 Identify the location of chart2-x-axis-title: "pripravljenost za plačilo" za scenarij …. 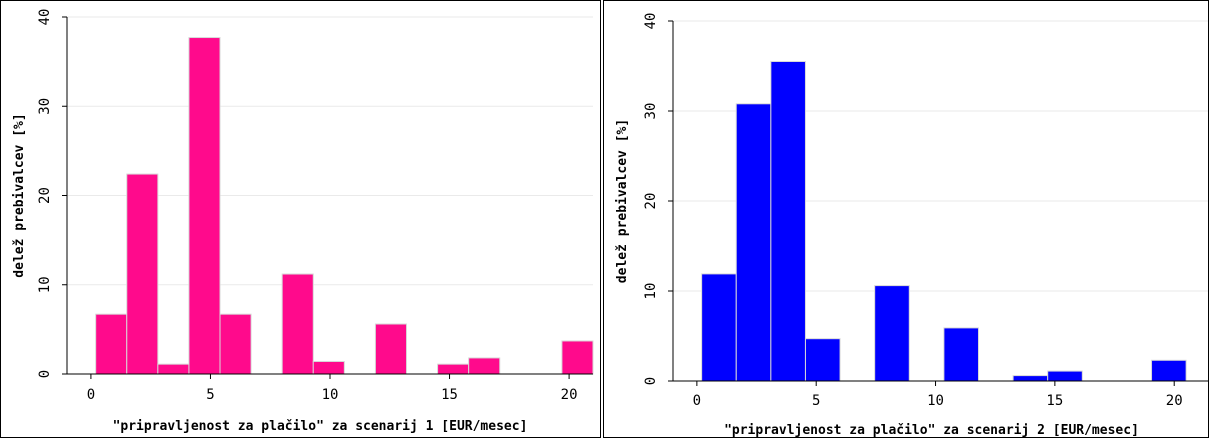
(931, 430).